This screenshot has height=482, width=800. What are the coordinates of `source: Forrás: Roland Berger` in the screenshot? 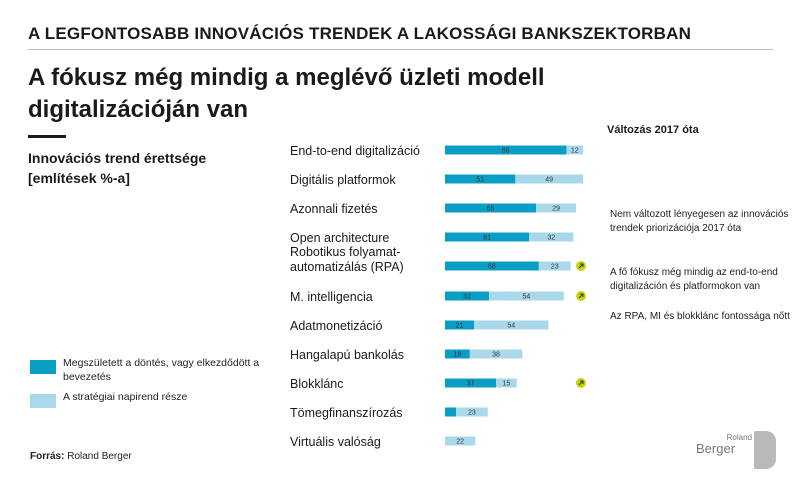 It's located at (81, 456).